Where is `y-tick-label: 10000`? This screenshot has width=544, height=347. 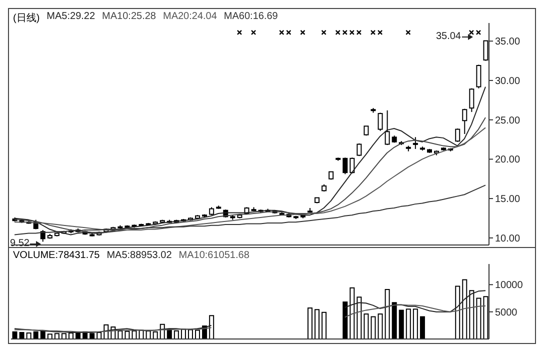 y-tick-label: 10000 is located at coordinates (509, 286).